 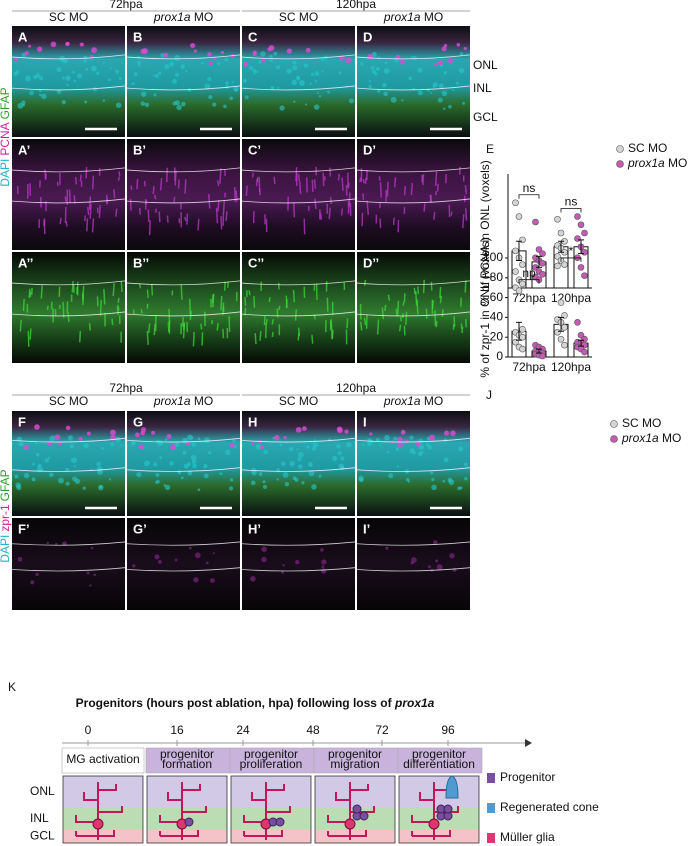 What do you see at coordinates (356, 388) in the screenshot?
I see `timepoint-label: 120hpa` at bounding box center [356, 388].